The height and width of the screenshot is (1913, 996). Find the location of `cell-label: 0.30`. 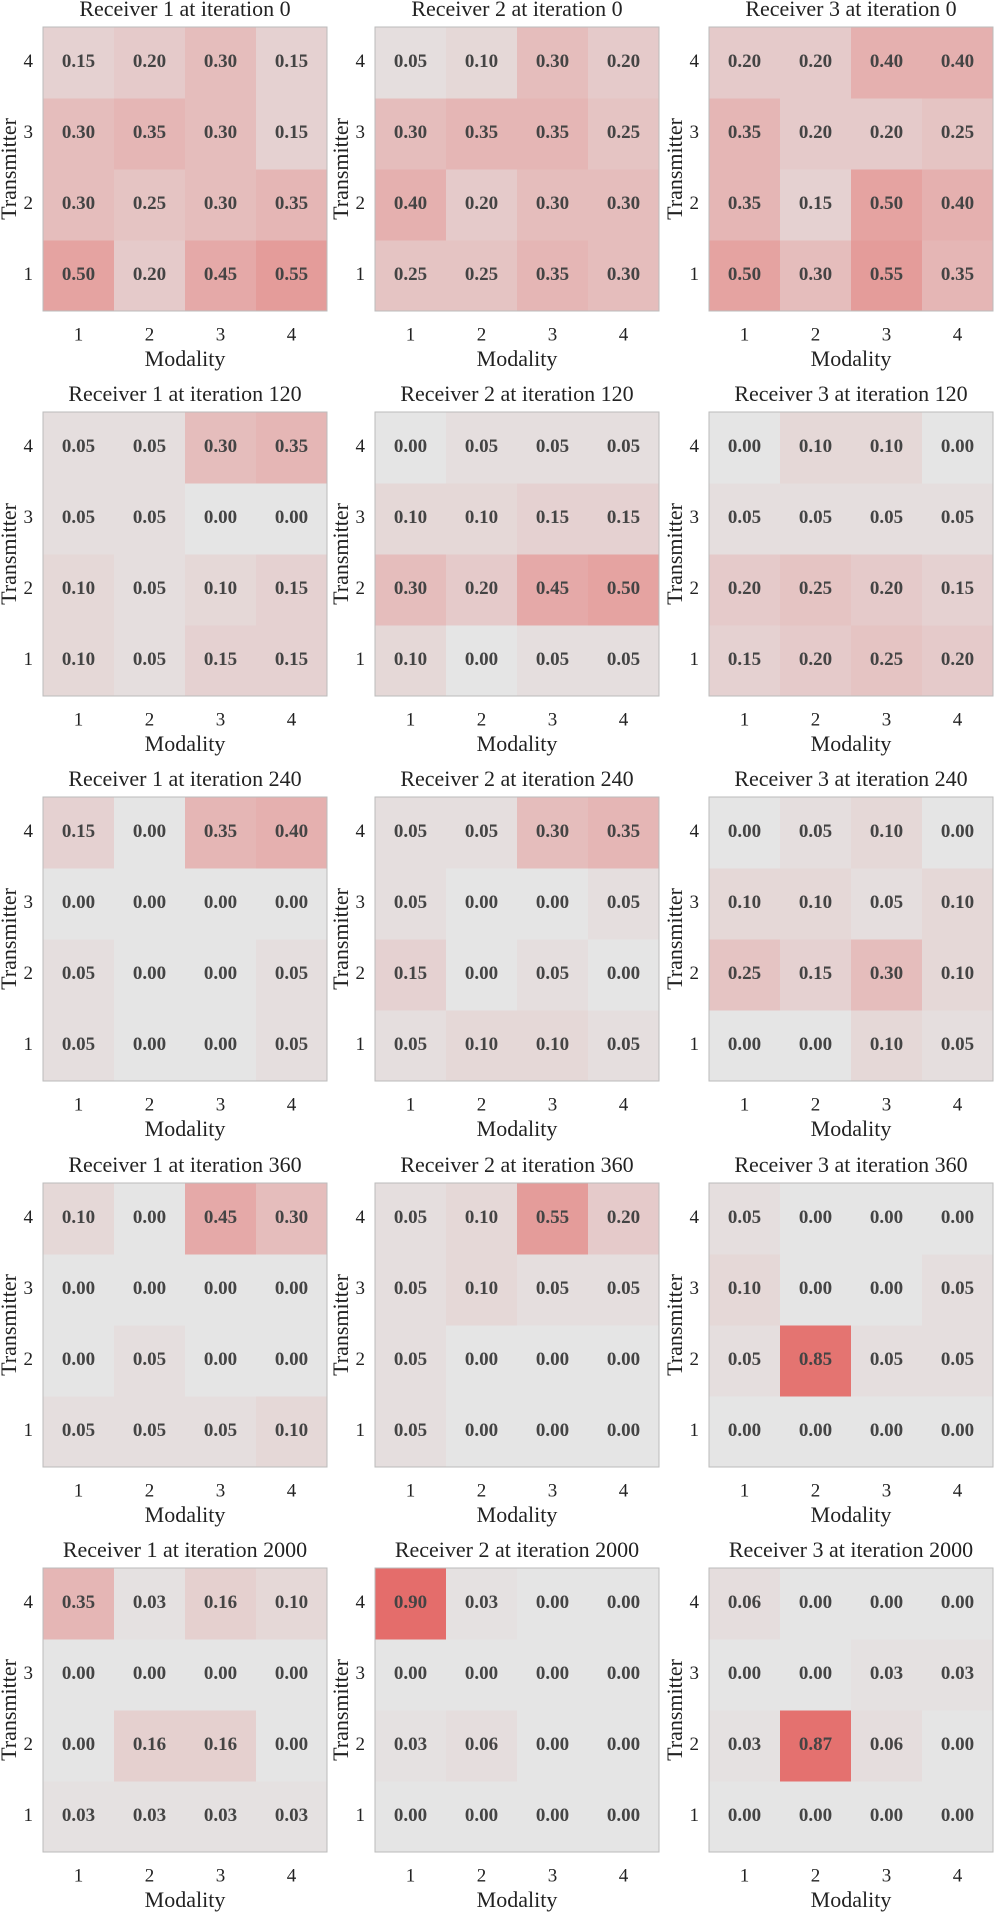

cell-label: 0.30 is located at coordinates (220, 203).